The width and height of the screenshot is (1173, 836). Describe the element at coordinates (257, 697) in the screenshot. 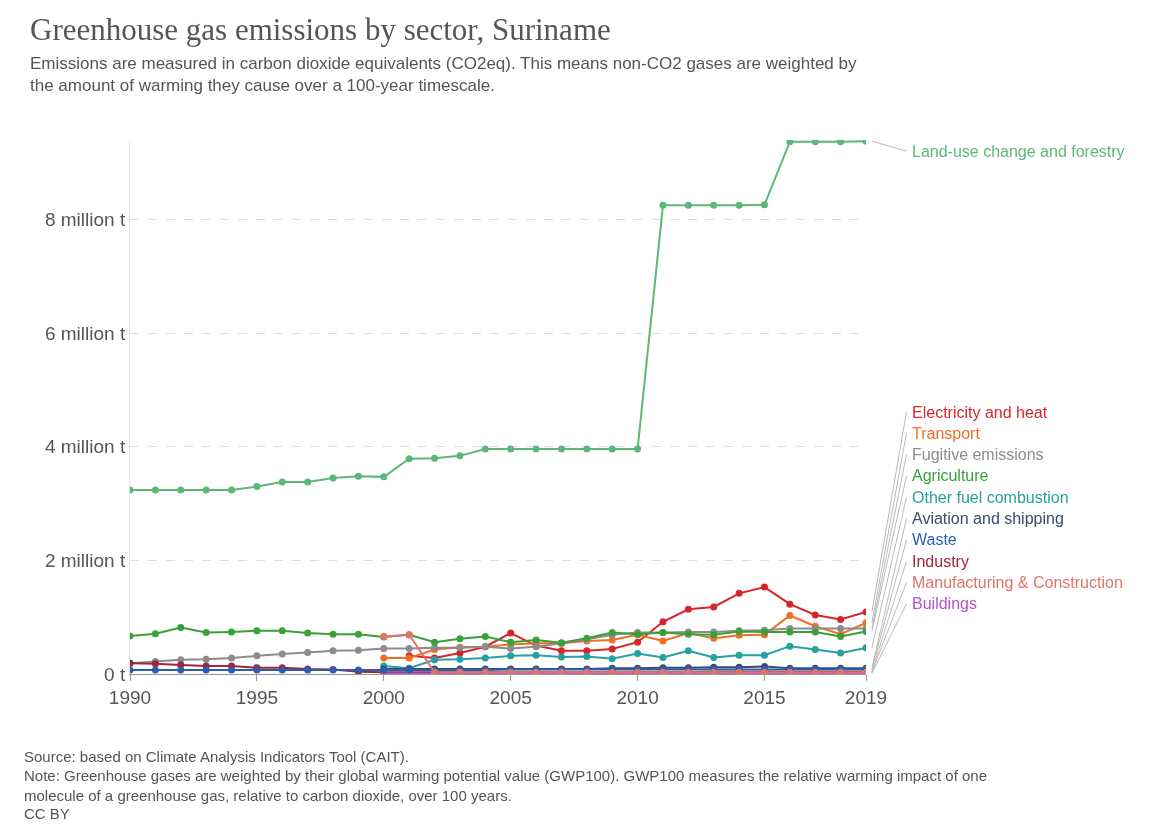

I see `x-tick-label: 1995` at that location.